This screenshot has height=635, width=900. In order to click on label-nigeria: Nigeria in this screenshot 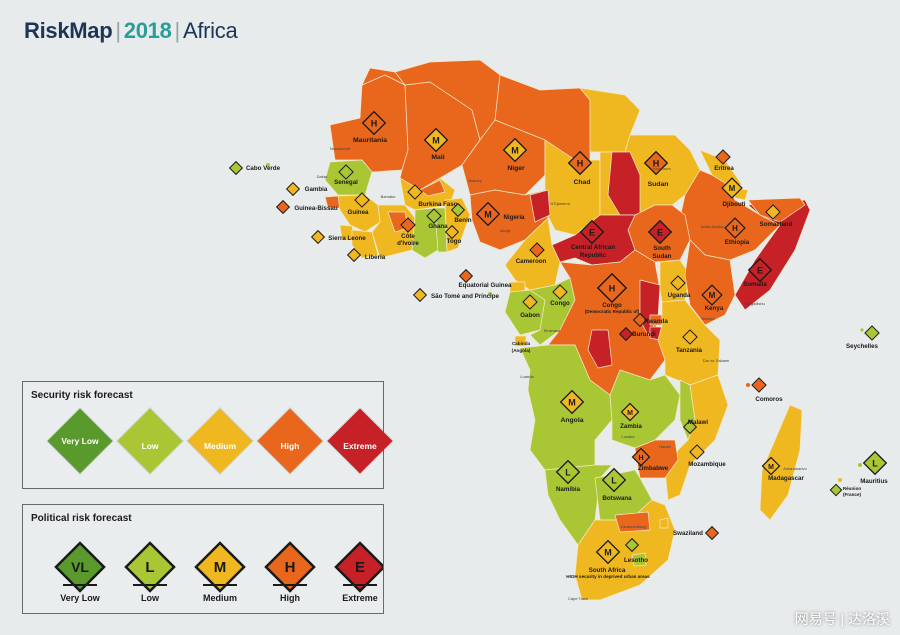, I will do `click(515, 217)`.